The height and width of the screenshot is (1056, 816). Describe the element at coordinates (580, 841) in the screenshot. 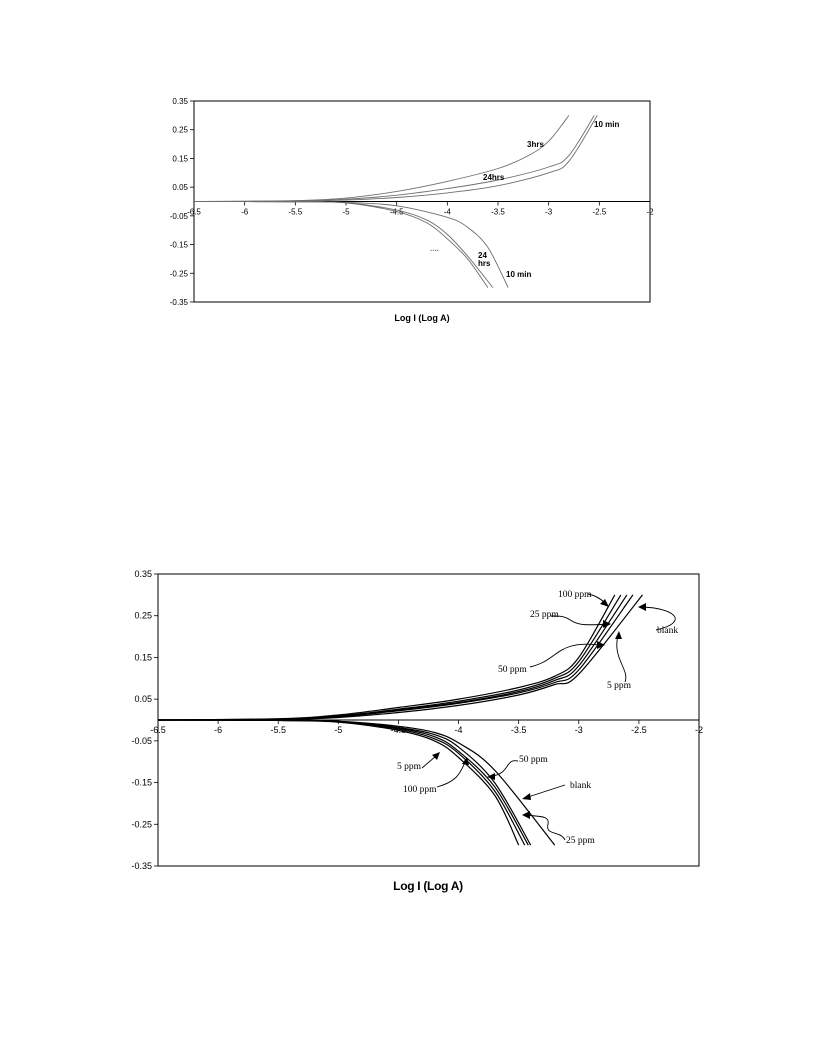

I see `chart-2-annotation-25ppm-cathodic: 25 ppm` at that location.